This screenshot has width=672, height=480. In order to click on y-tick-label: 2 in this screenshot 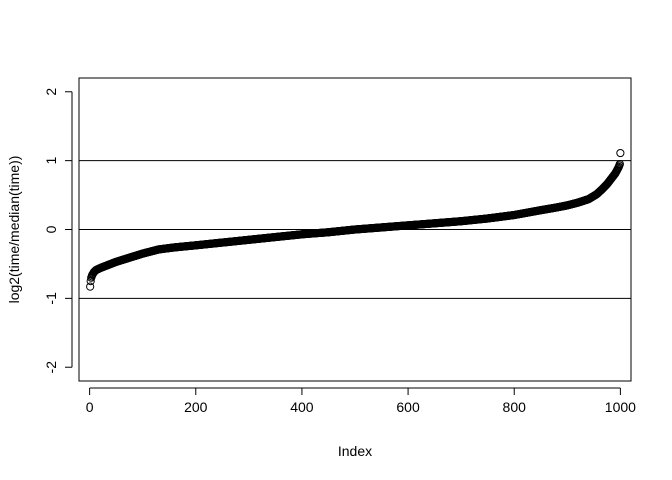, I will do `click(51, 92)`.